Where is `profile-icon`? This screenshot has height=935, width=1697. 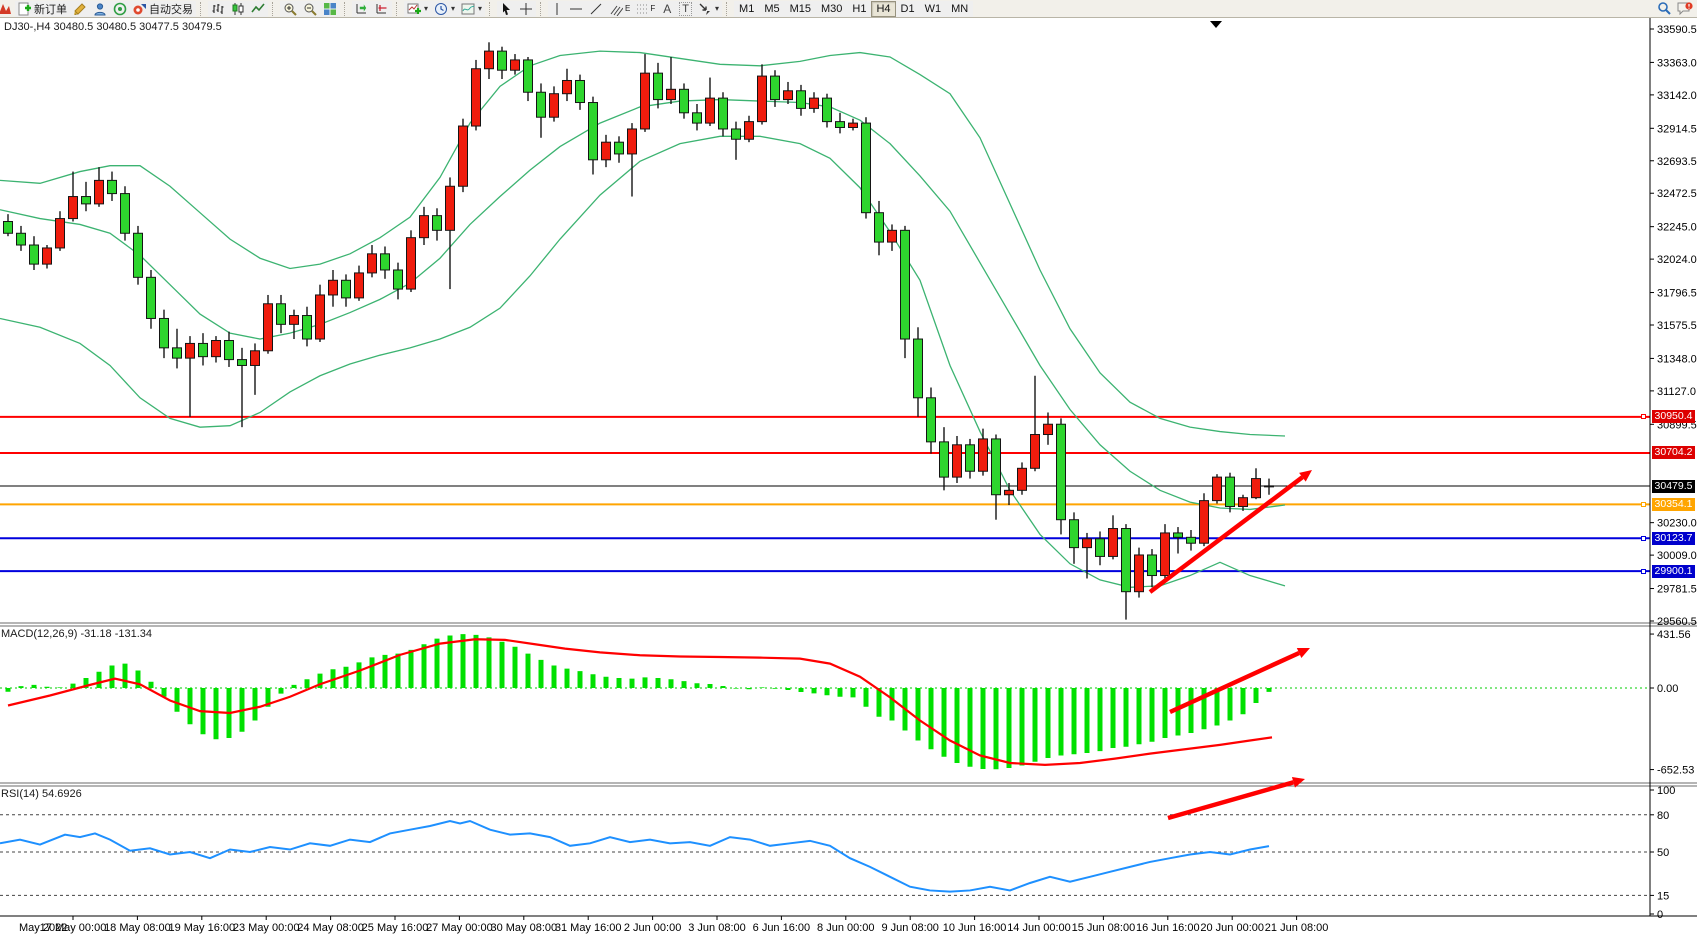 profile-icon is located at coordinates (100, 8).